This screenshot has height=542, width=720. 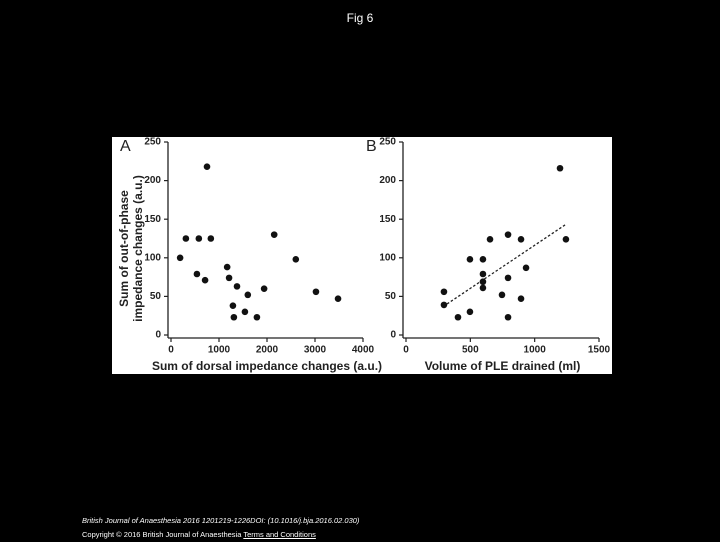 I want to click on x-tick-label: 4000, so click(x=363, y=350).